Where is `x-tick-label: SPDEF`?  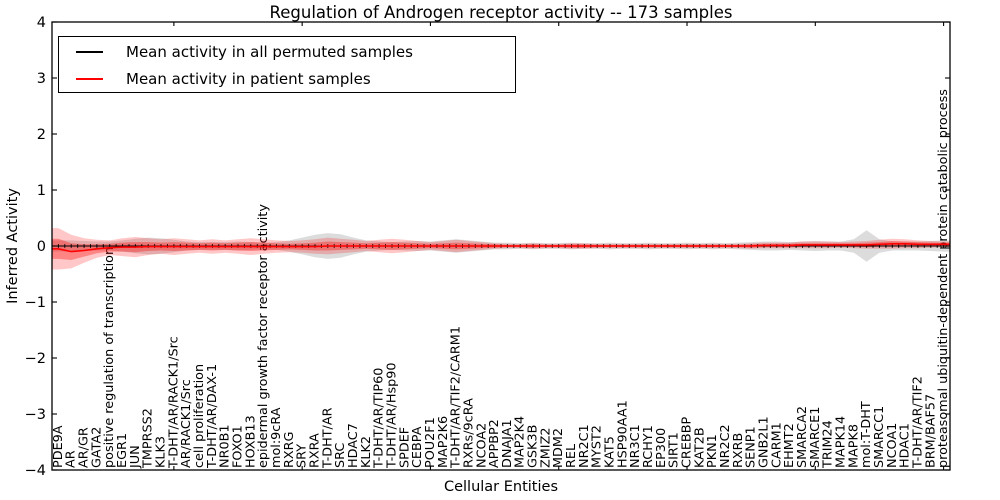 x-tick-label: SPDEF is located at coordinates (404, 447).